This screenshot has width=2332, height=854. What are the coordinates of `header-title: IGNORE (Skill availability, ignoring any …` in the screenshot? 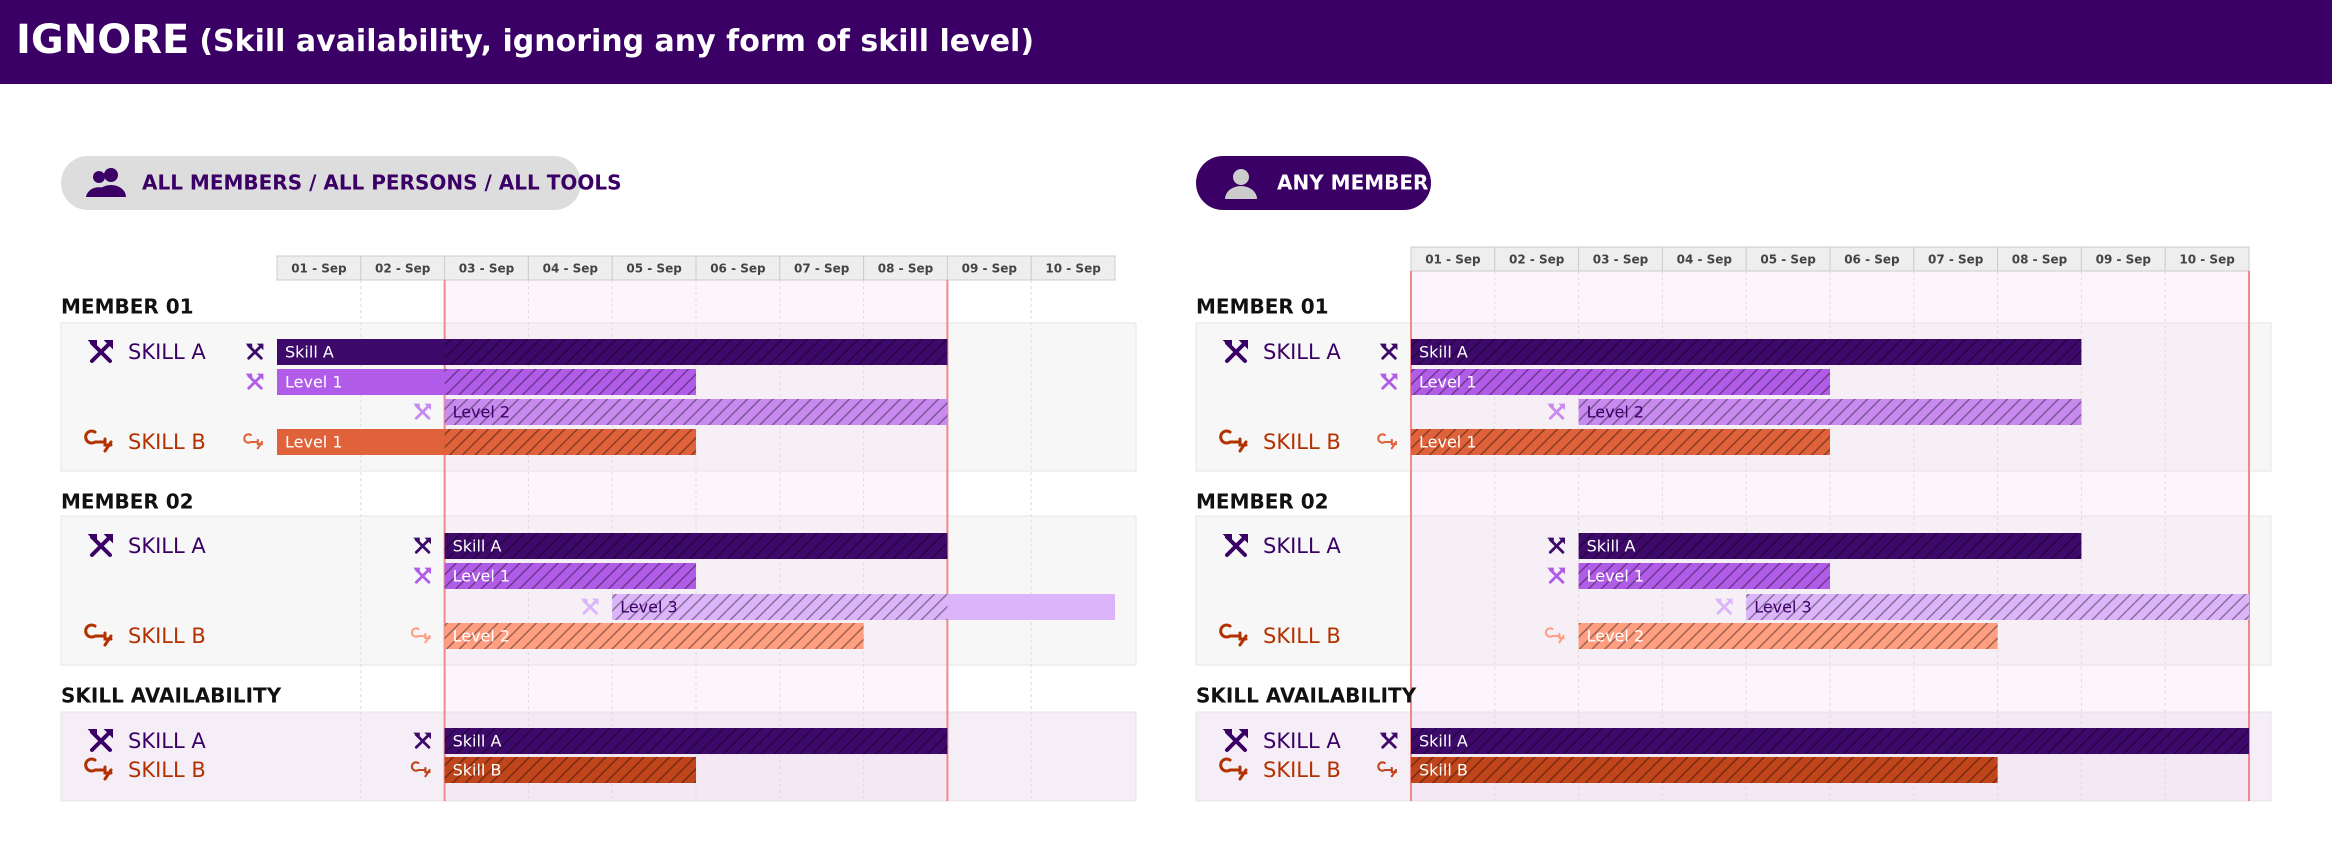 It's located at (525, 40).